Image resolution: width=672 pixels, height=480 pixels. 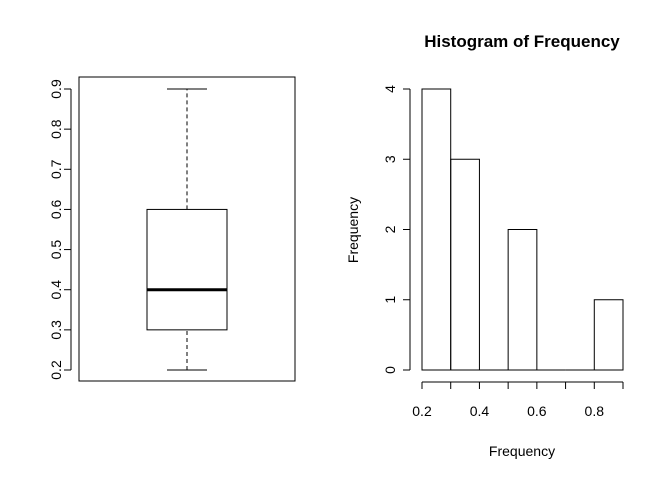 I want to click on histogram-x-axis-label: Frequency, so click(x=522, y=451).